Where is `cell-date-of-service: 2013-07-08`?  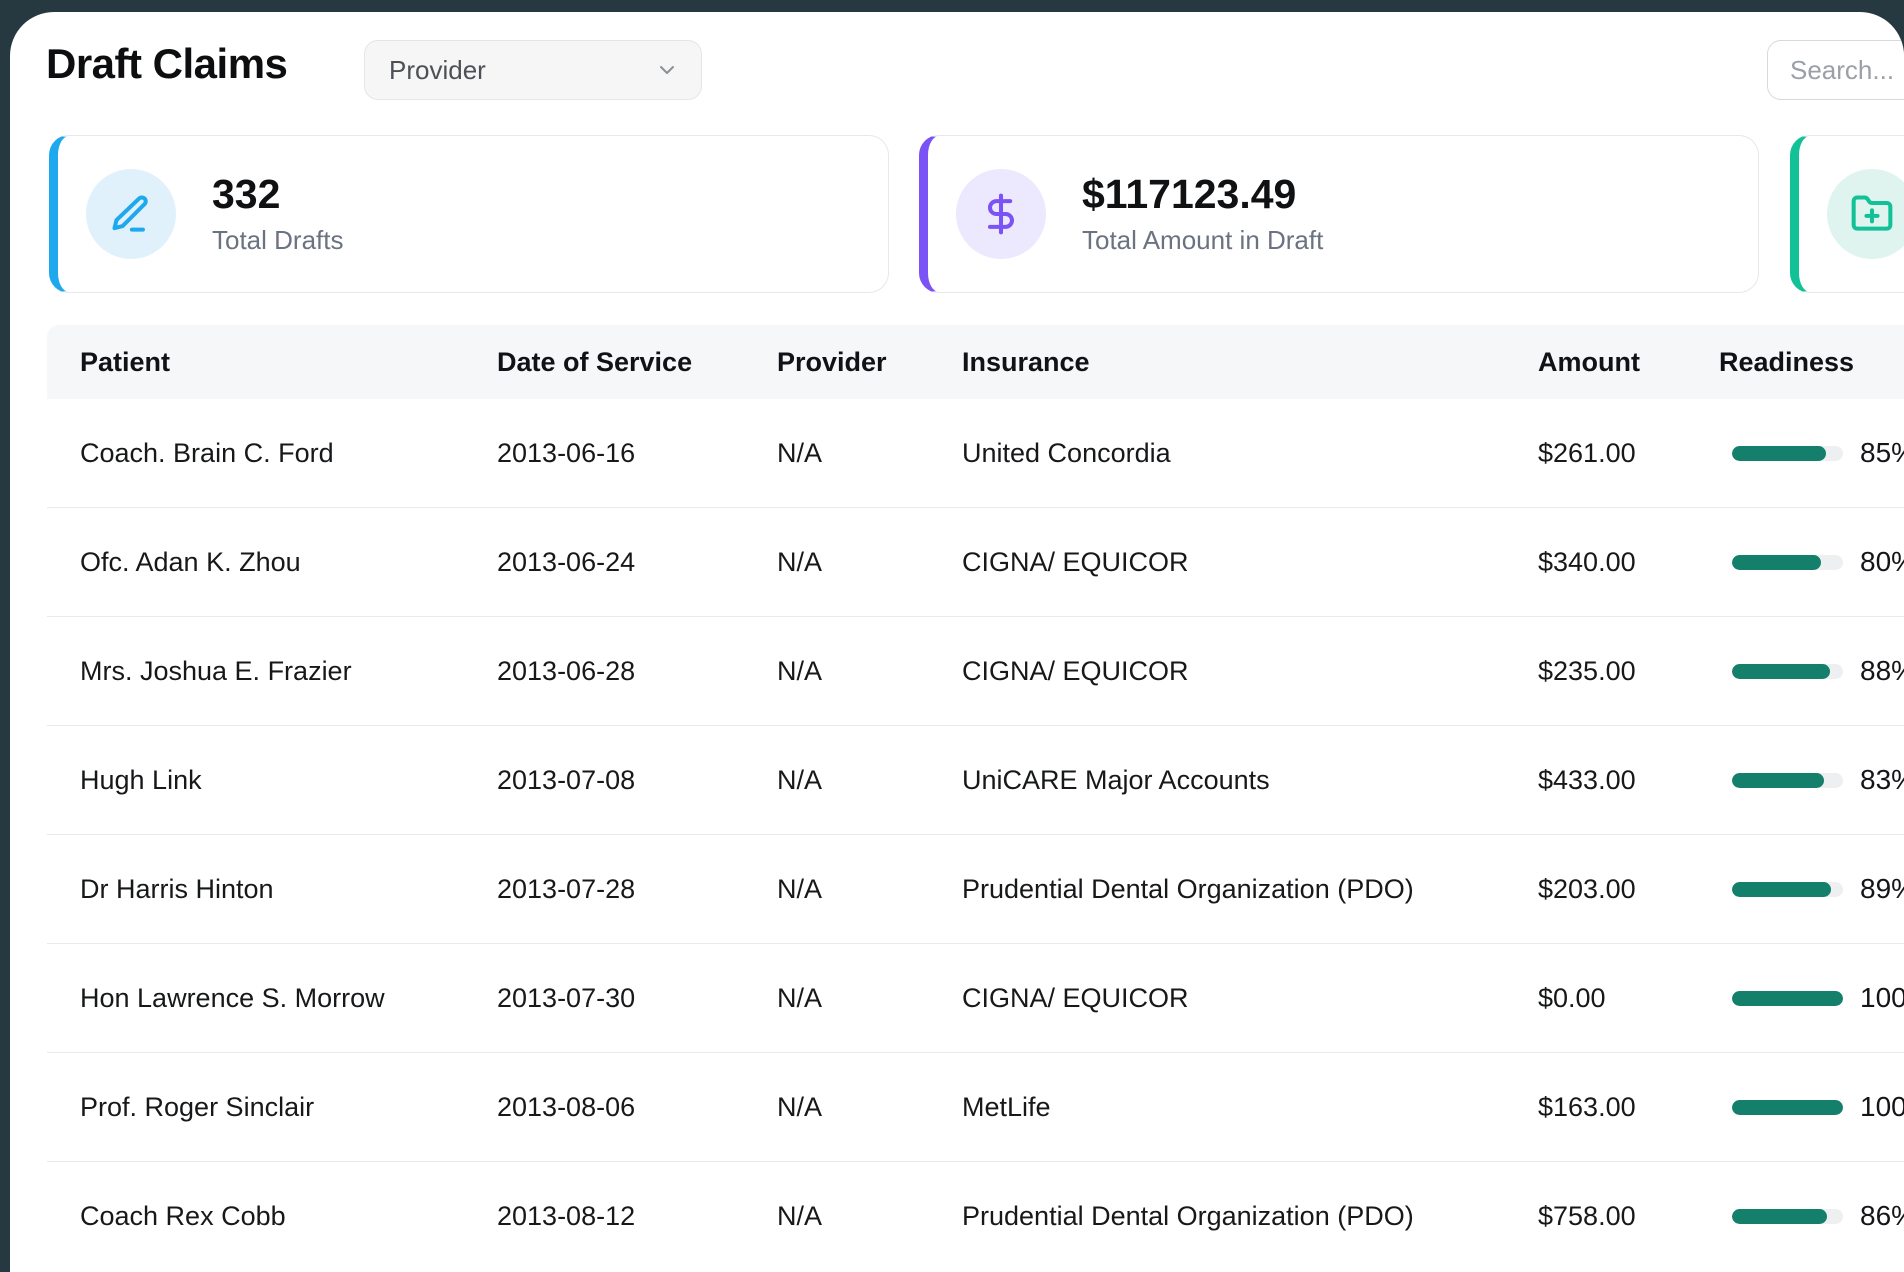 cell-date-of-service: 2013-07-08 is located at coordinates (566, 779).